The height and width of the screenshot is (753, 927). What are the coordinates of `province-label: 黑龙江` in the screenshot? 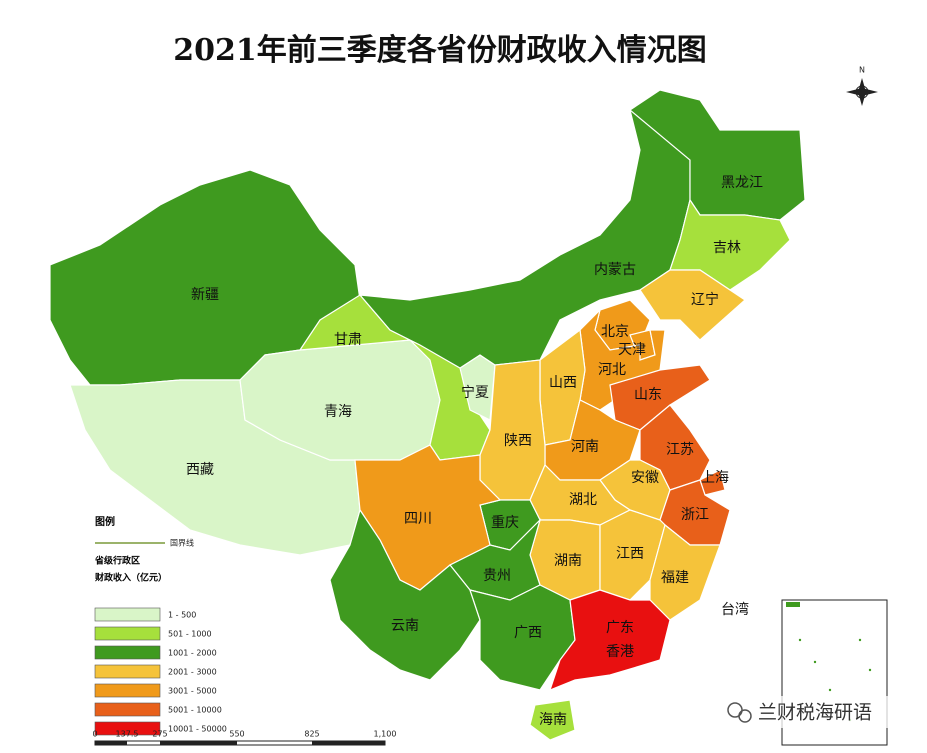 It's located at (742, 183).